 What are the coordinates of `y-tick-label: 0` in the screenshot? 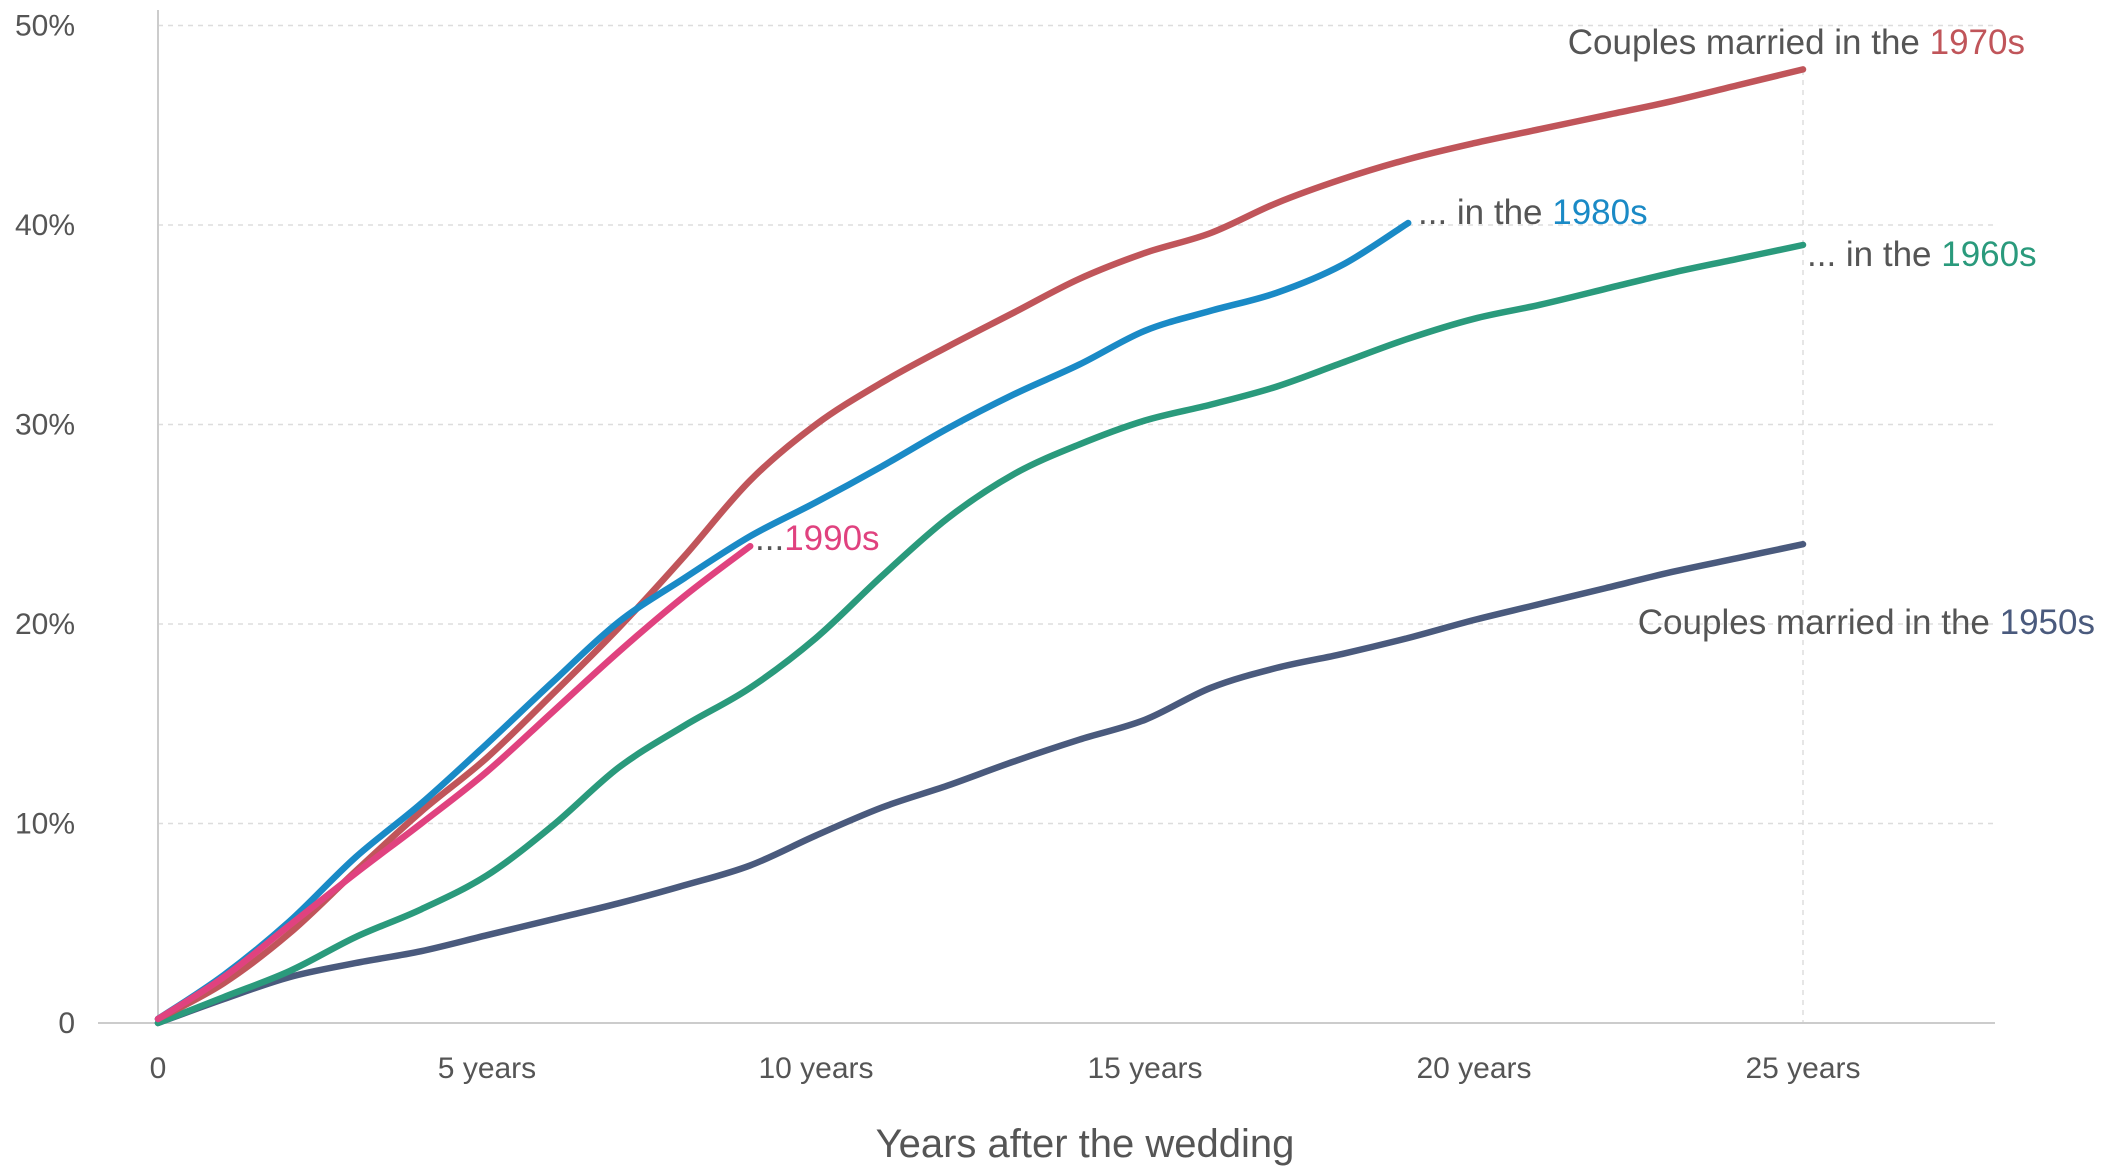 It's located at (66, 1023).